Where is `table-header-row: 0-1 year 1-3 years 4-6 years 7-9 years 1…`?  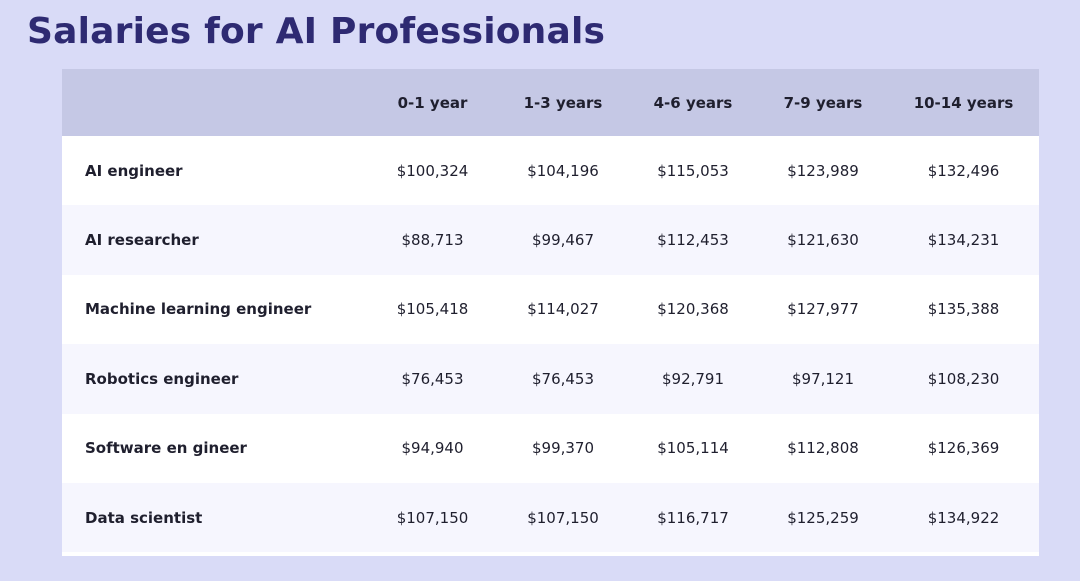 table-header-row: 0-1 year 1-3 years 4-6 years 7-9 years 1… is located at coordinates (550, 102).